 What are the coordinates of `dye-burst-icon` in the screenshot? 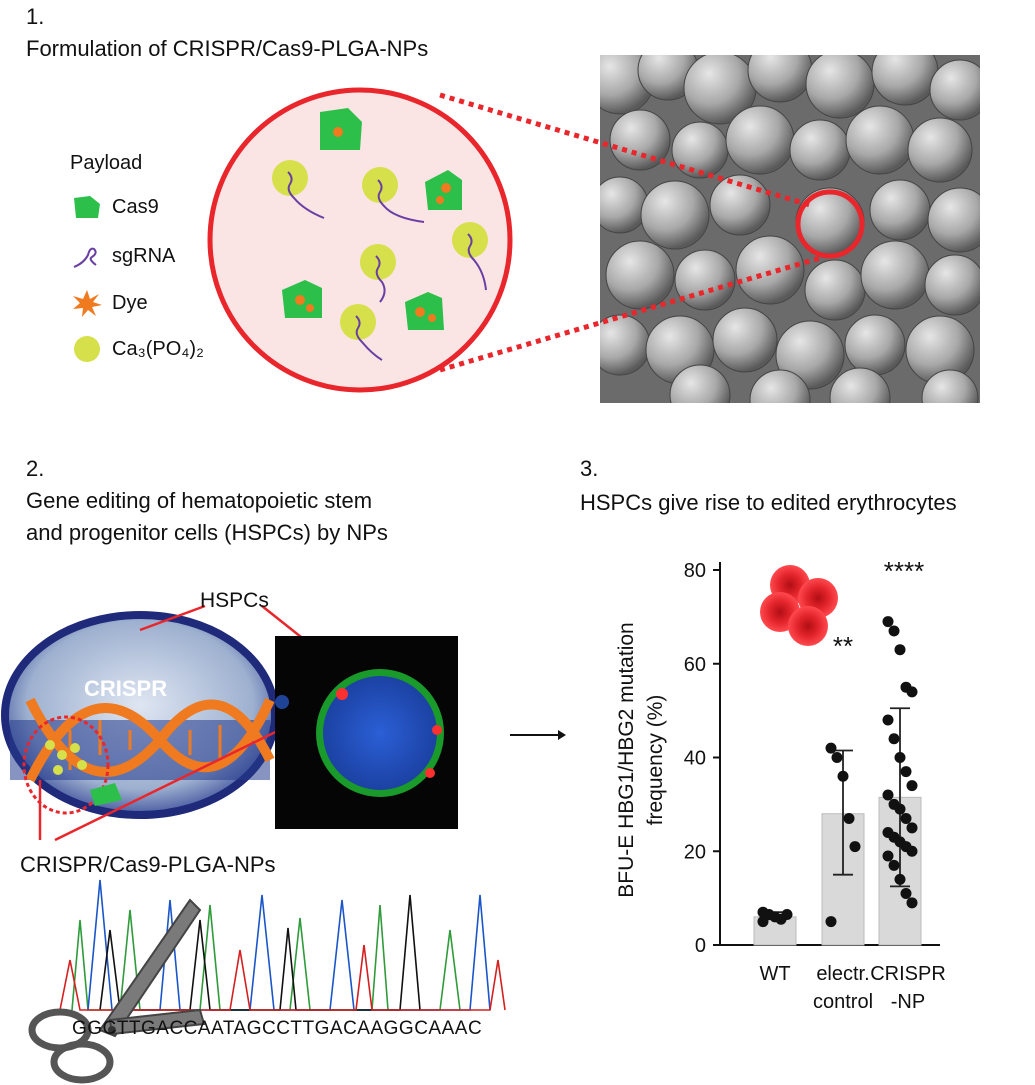 It's located at (87, 303).